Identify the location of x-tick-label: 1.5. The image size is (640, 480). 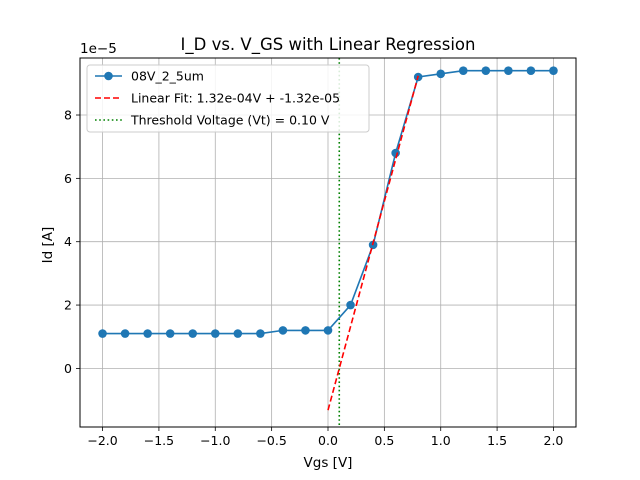
(497, 440).